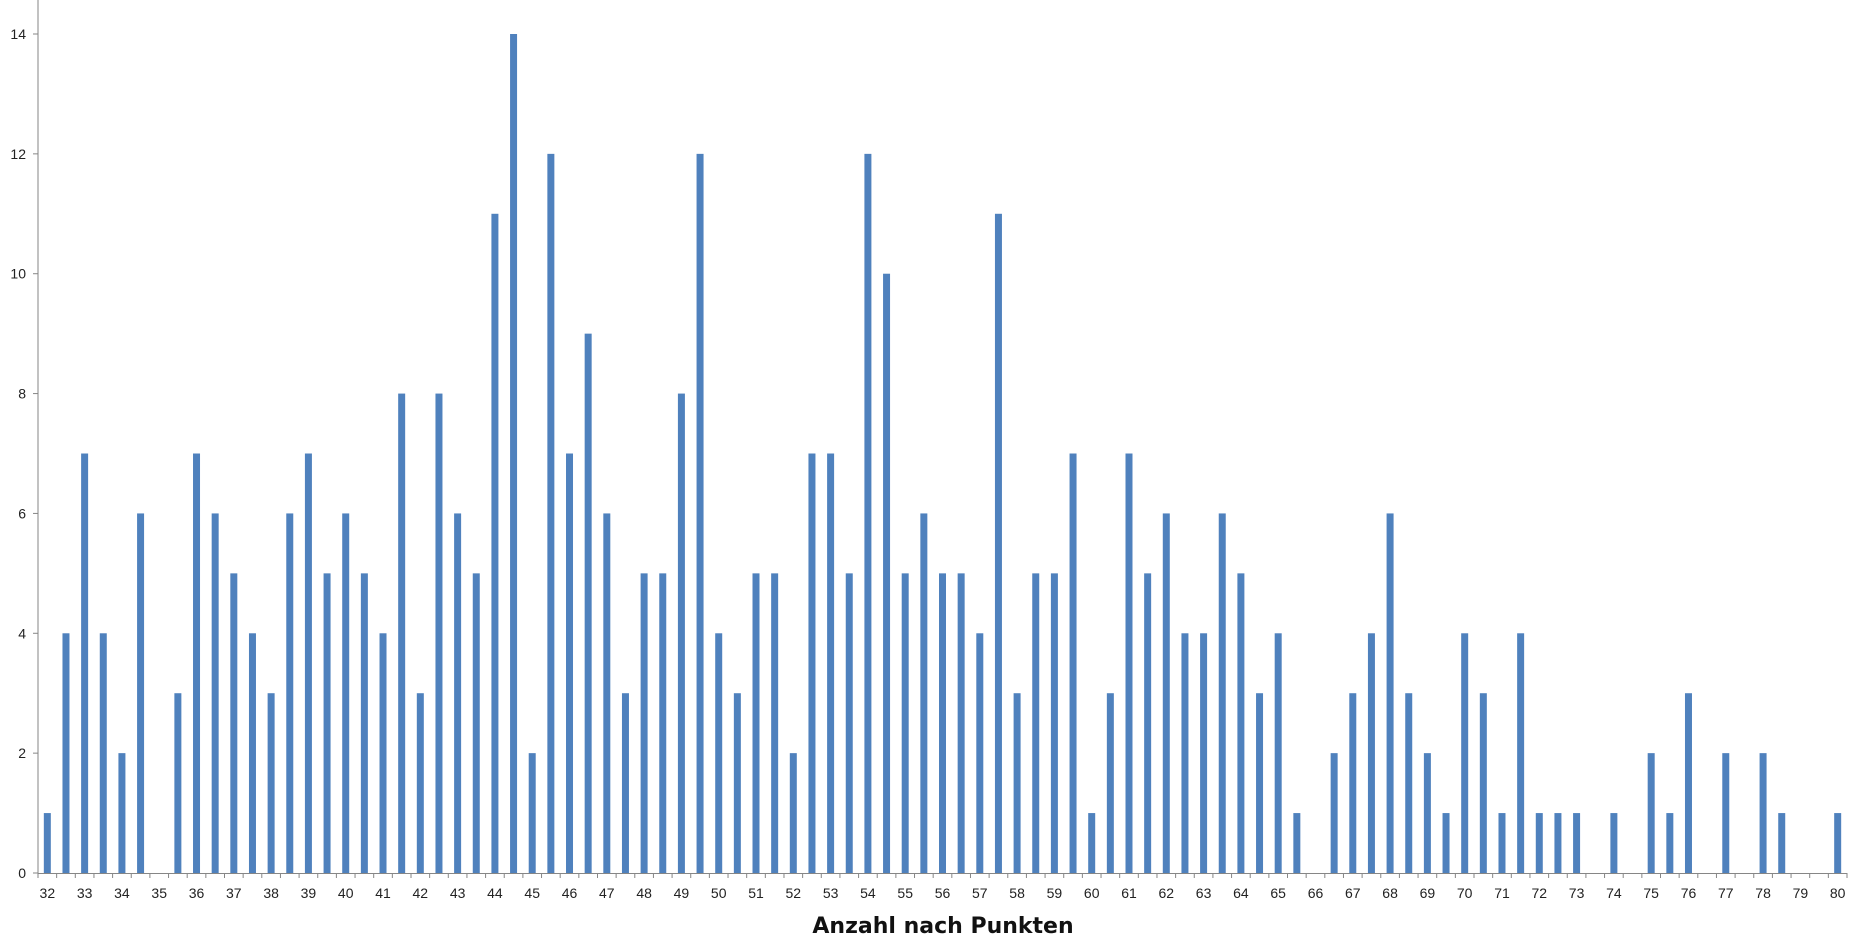  What do you see at coordinates (887, 573) in the screenshot?
I see `bar-54.5` at bounding box center [887, 573].